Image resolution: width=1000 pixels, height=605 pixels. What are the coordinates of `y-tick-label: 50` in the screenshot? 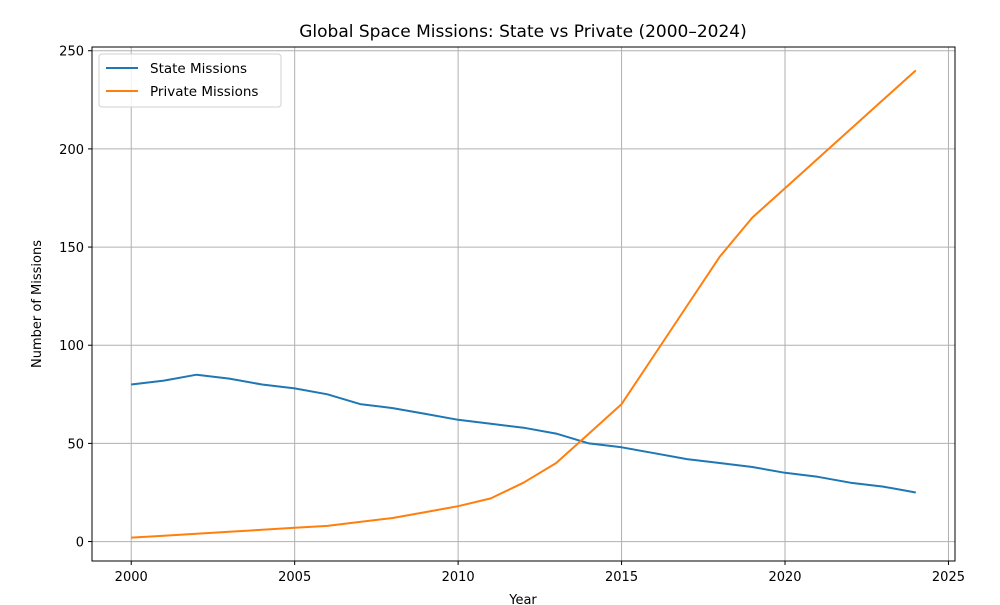 It's located at (75, 444).